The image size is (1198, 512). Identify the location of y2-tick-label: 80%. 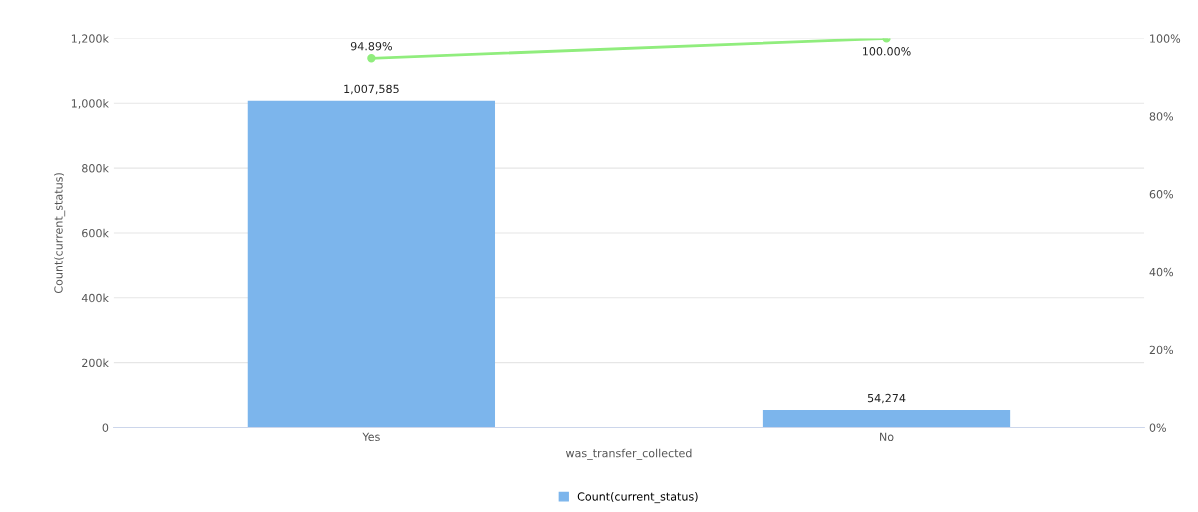
(1161, 116).